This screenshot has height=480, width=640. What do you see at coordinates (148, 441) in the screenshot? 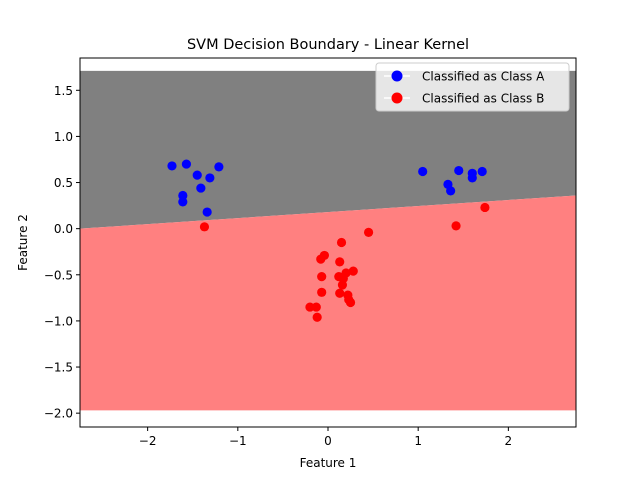
I see `x-tick-label: −2` at bounding box center [148, 441].